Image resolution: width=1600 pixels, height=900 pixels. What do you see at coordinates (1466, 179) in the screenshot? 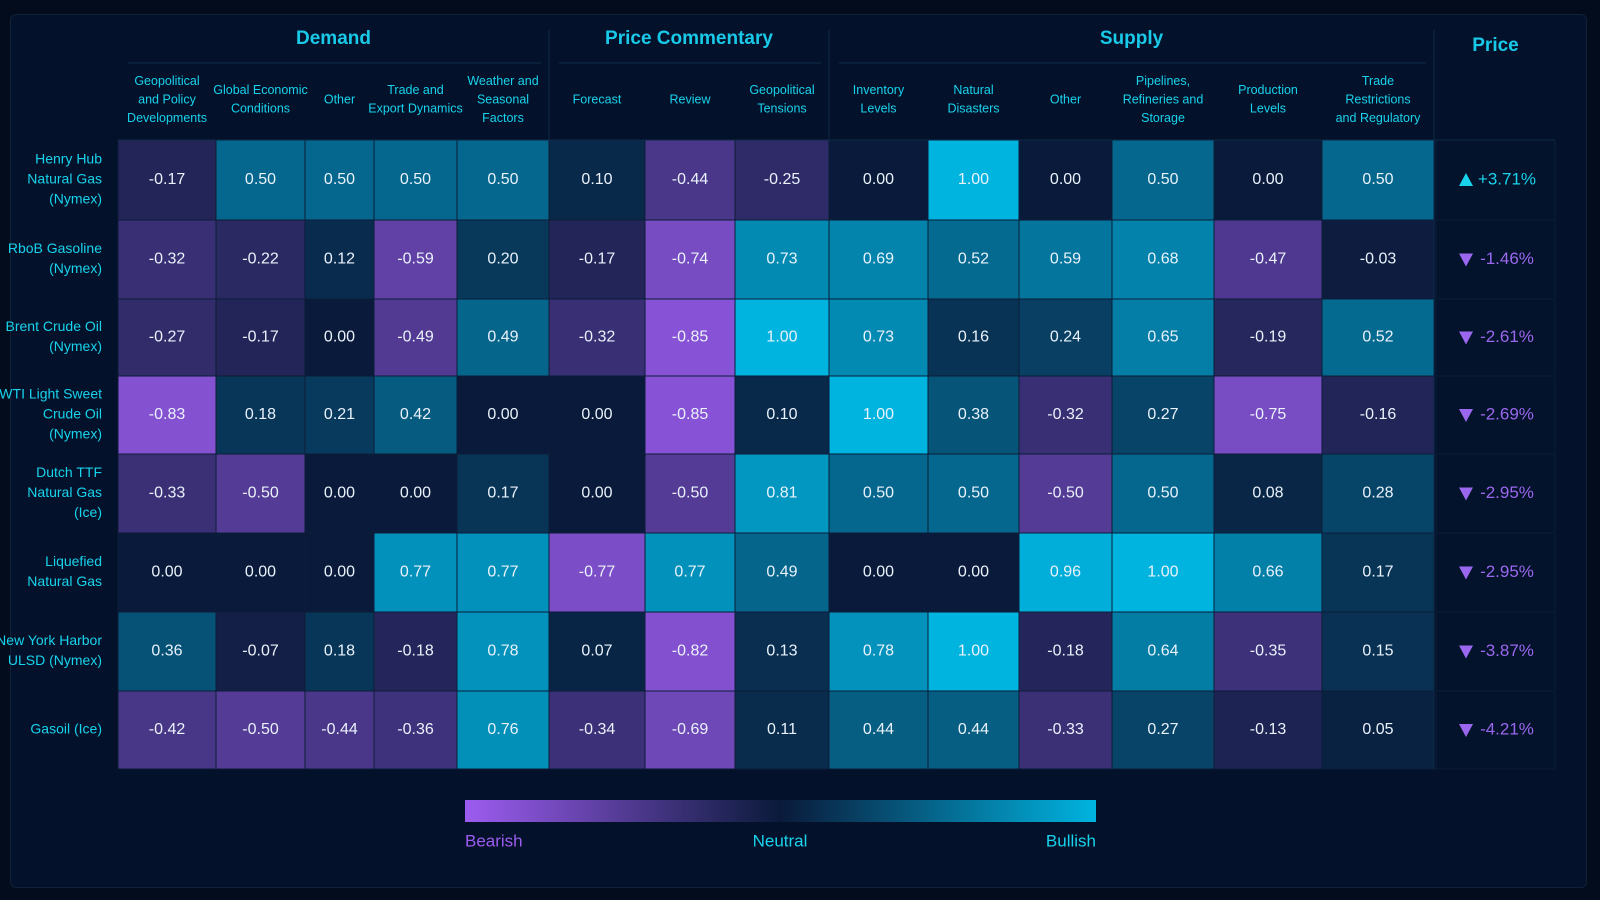
I see `triangle-up-icon` at bounding box center [1466, 179].